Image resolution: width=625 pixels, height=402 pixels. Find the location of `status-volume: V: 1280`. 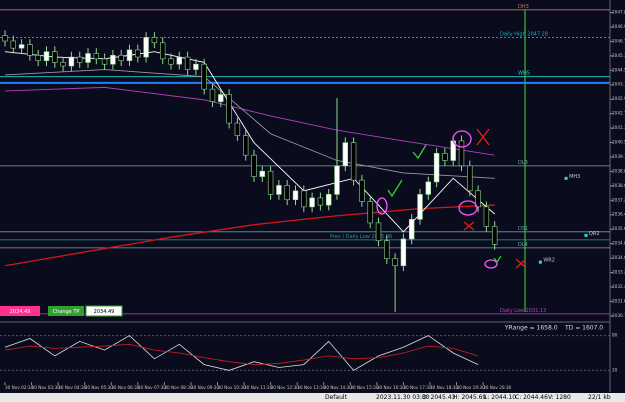

status-volume: V: 1280 is located at coordinates (559, 397).